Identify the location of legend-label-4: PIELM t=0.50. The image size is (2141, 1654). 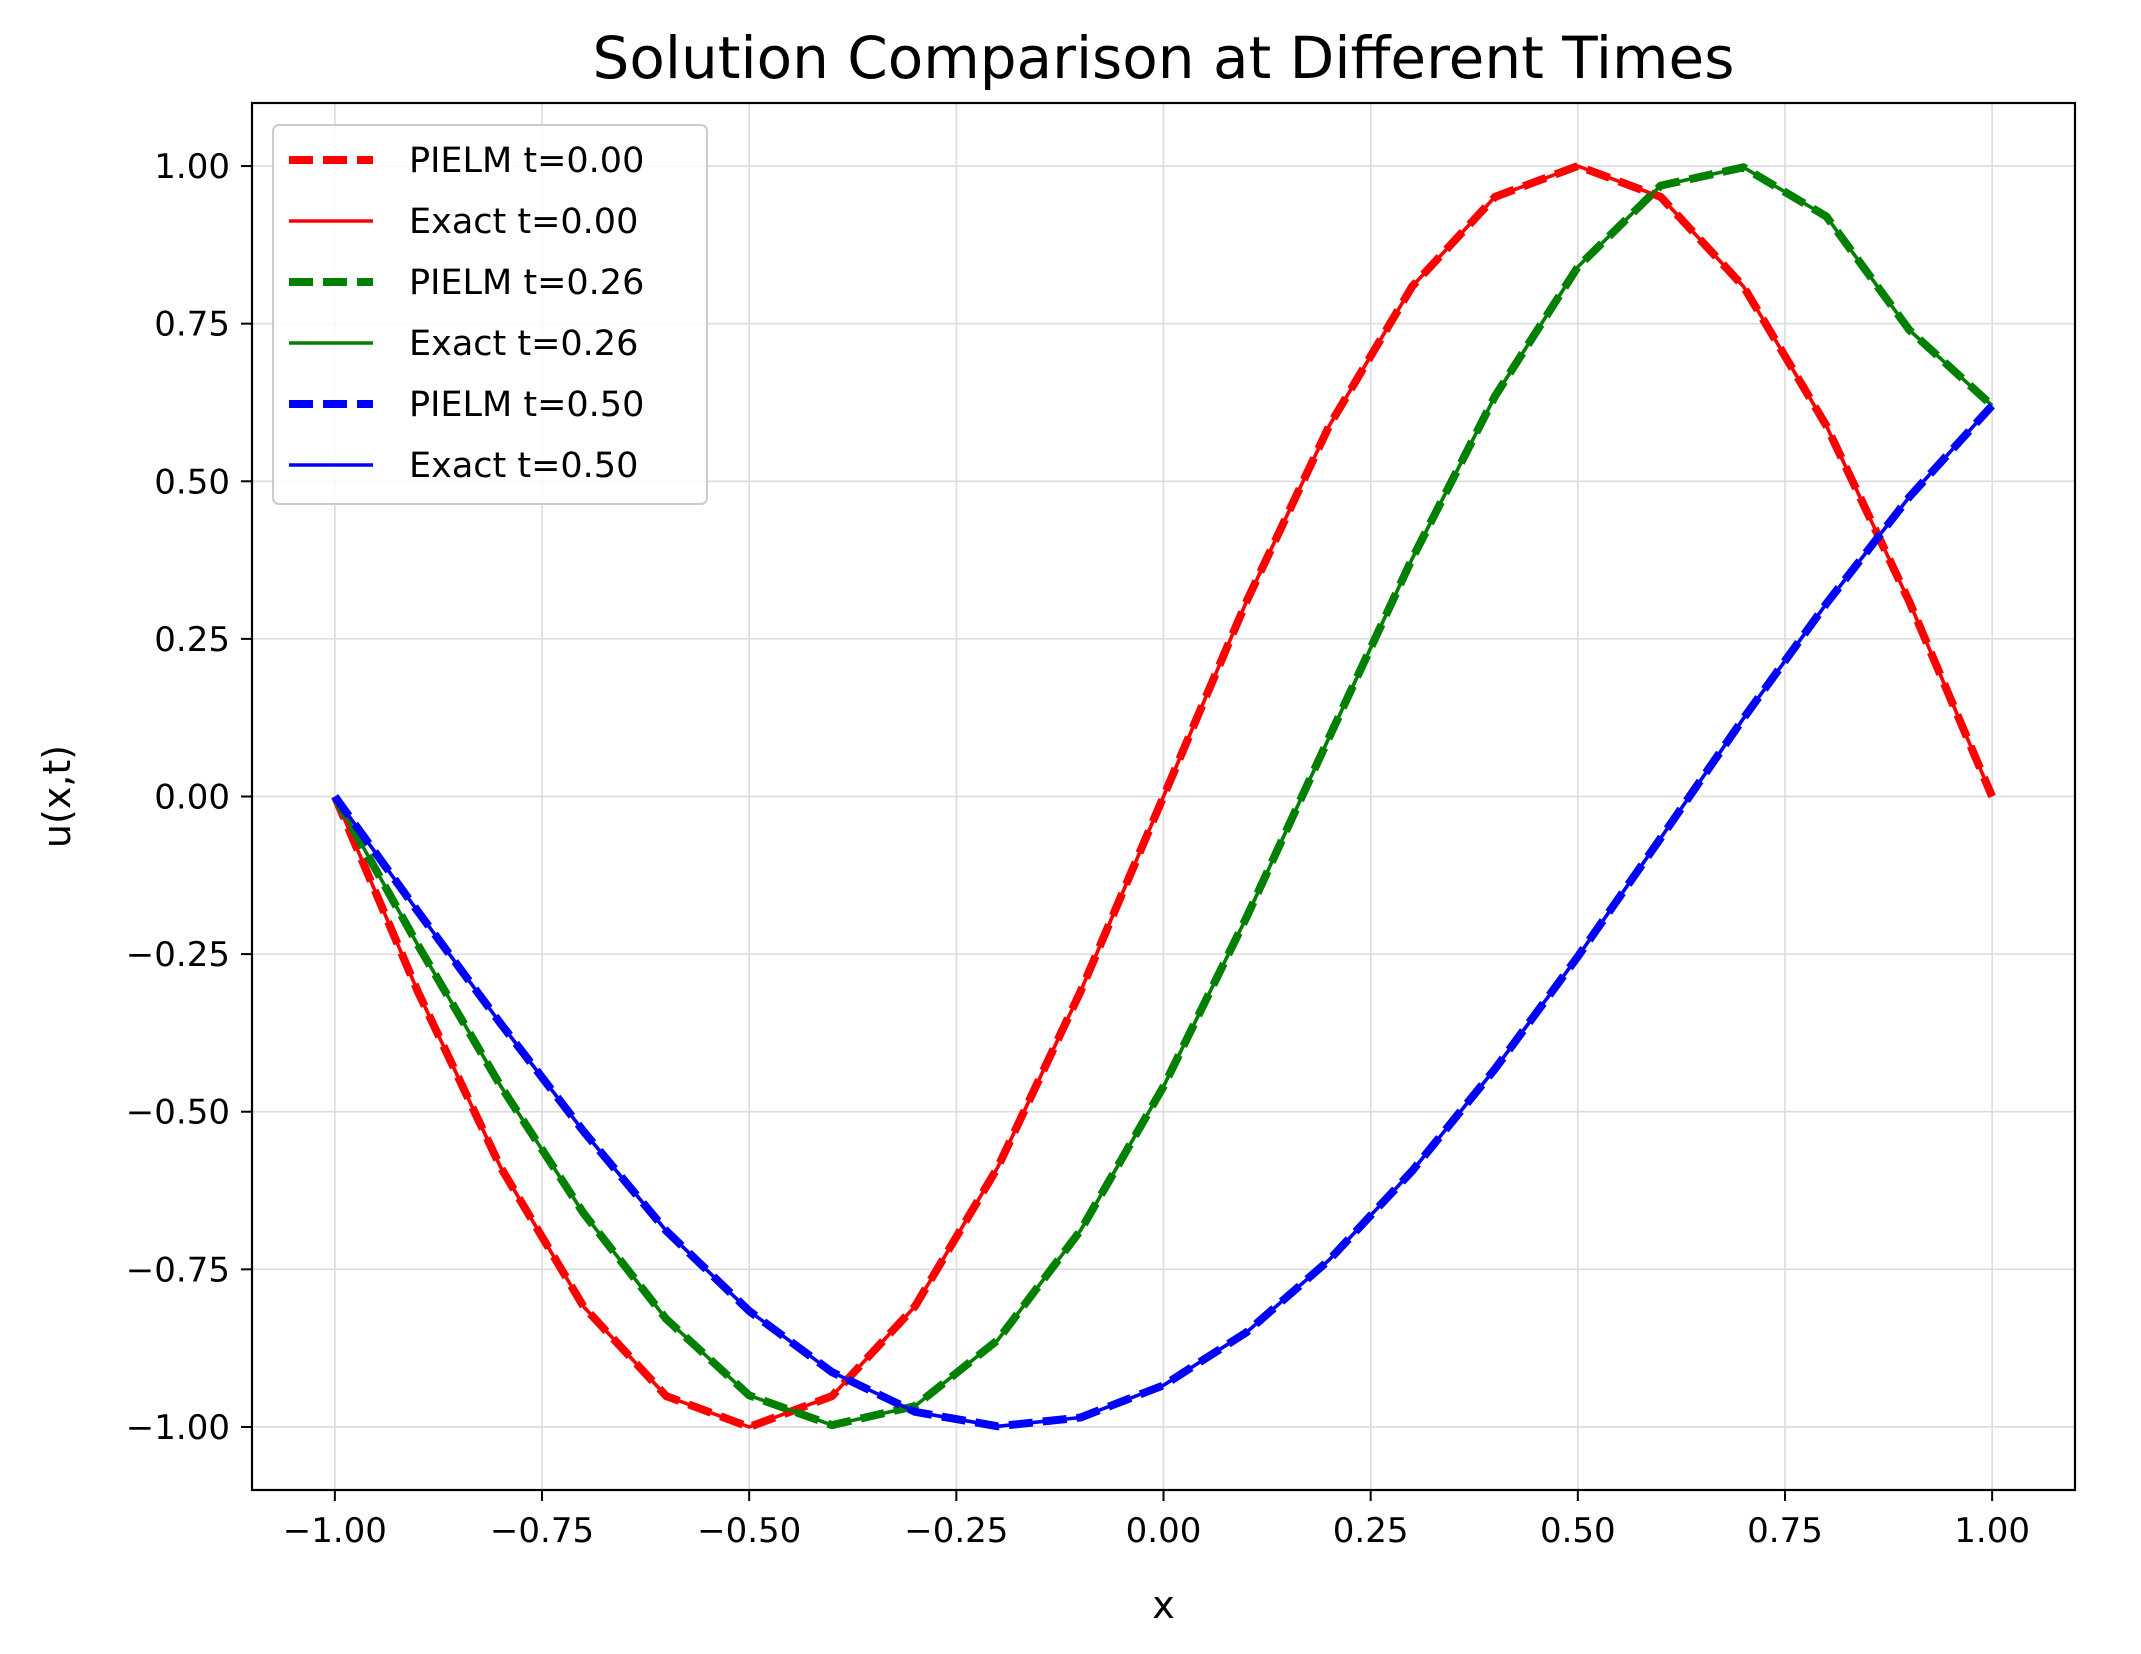
(526, 405).